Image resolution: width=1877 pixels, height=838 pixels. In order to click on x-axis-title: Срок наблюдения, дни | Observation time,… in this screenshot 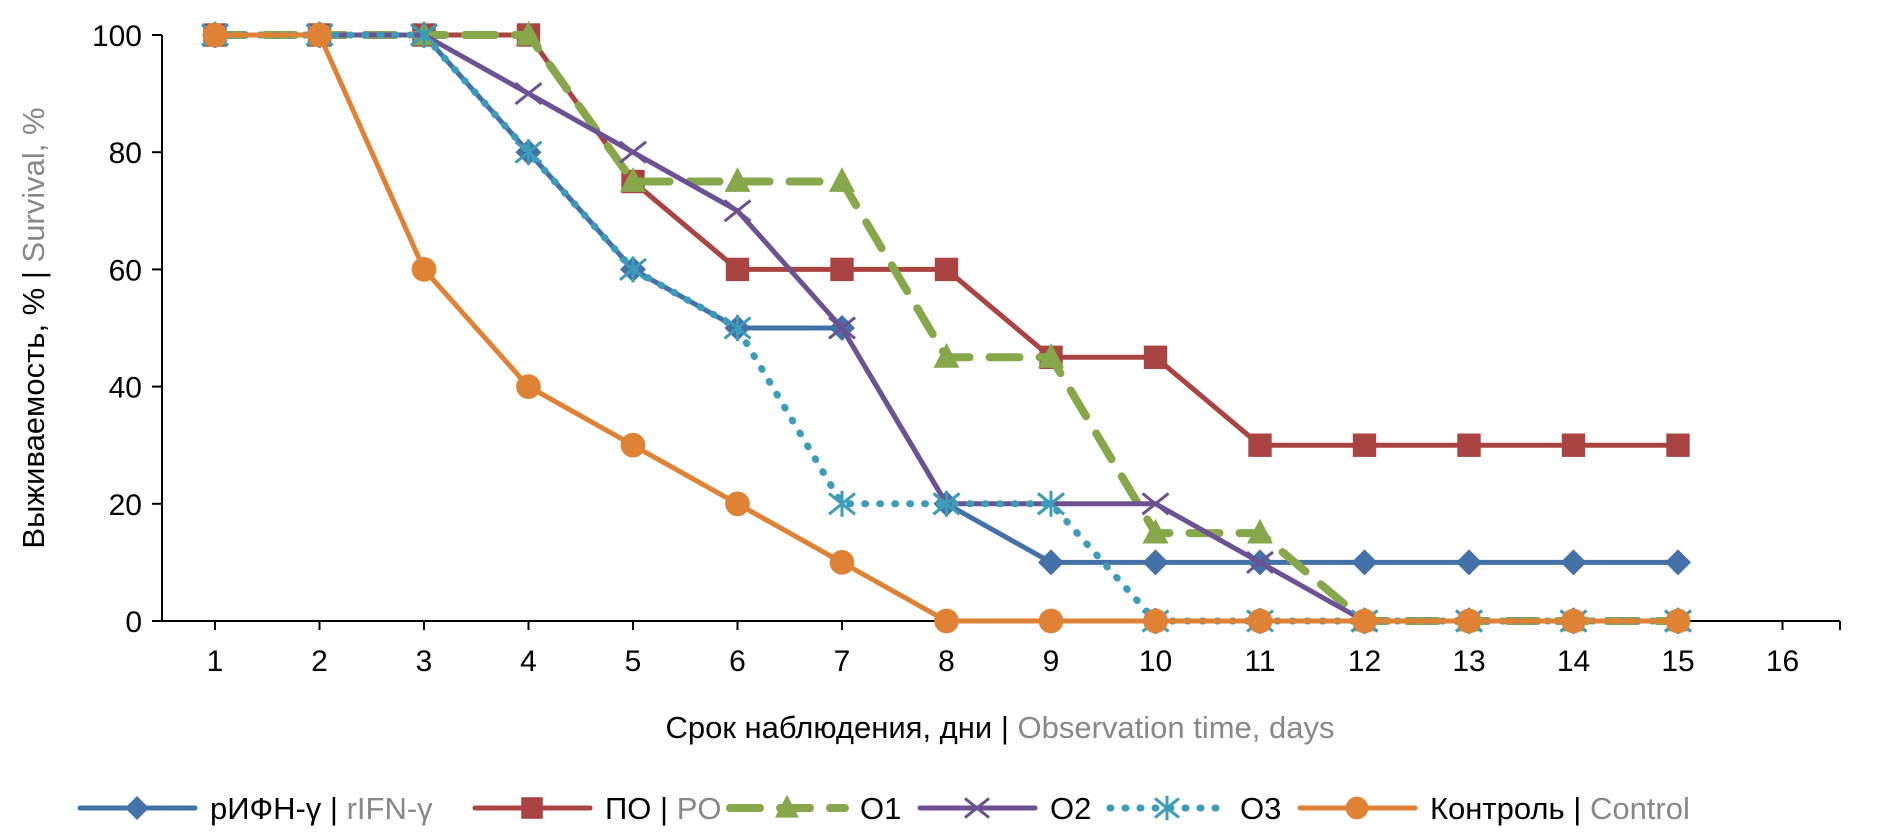, I will do `click(999, 727)`.